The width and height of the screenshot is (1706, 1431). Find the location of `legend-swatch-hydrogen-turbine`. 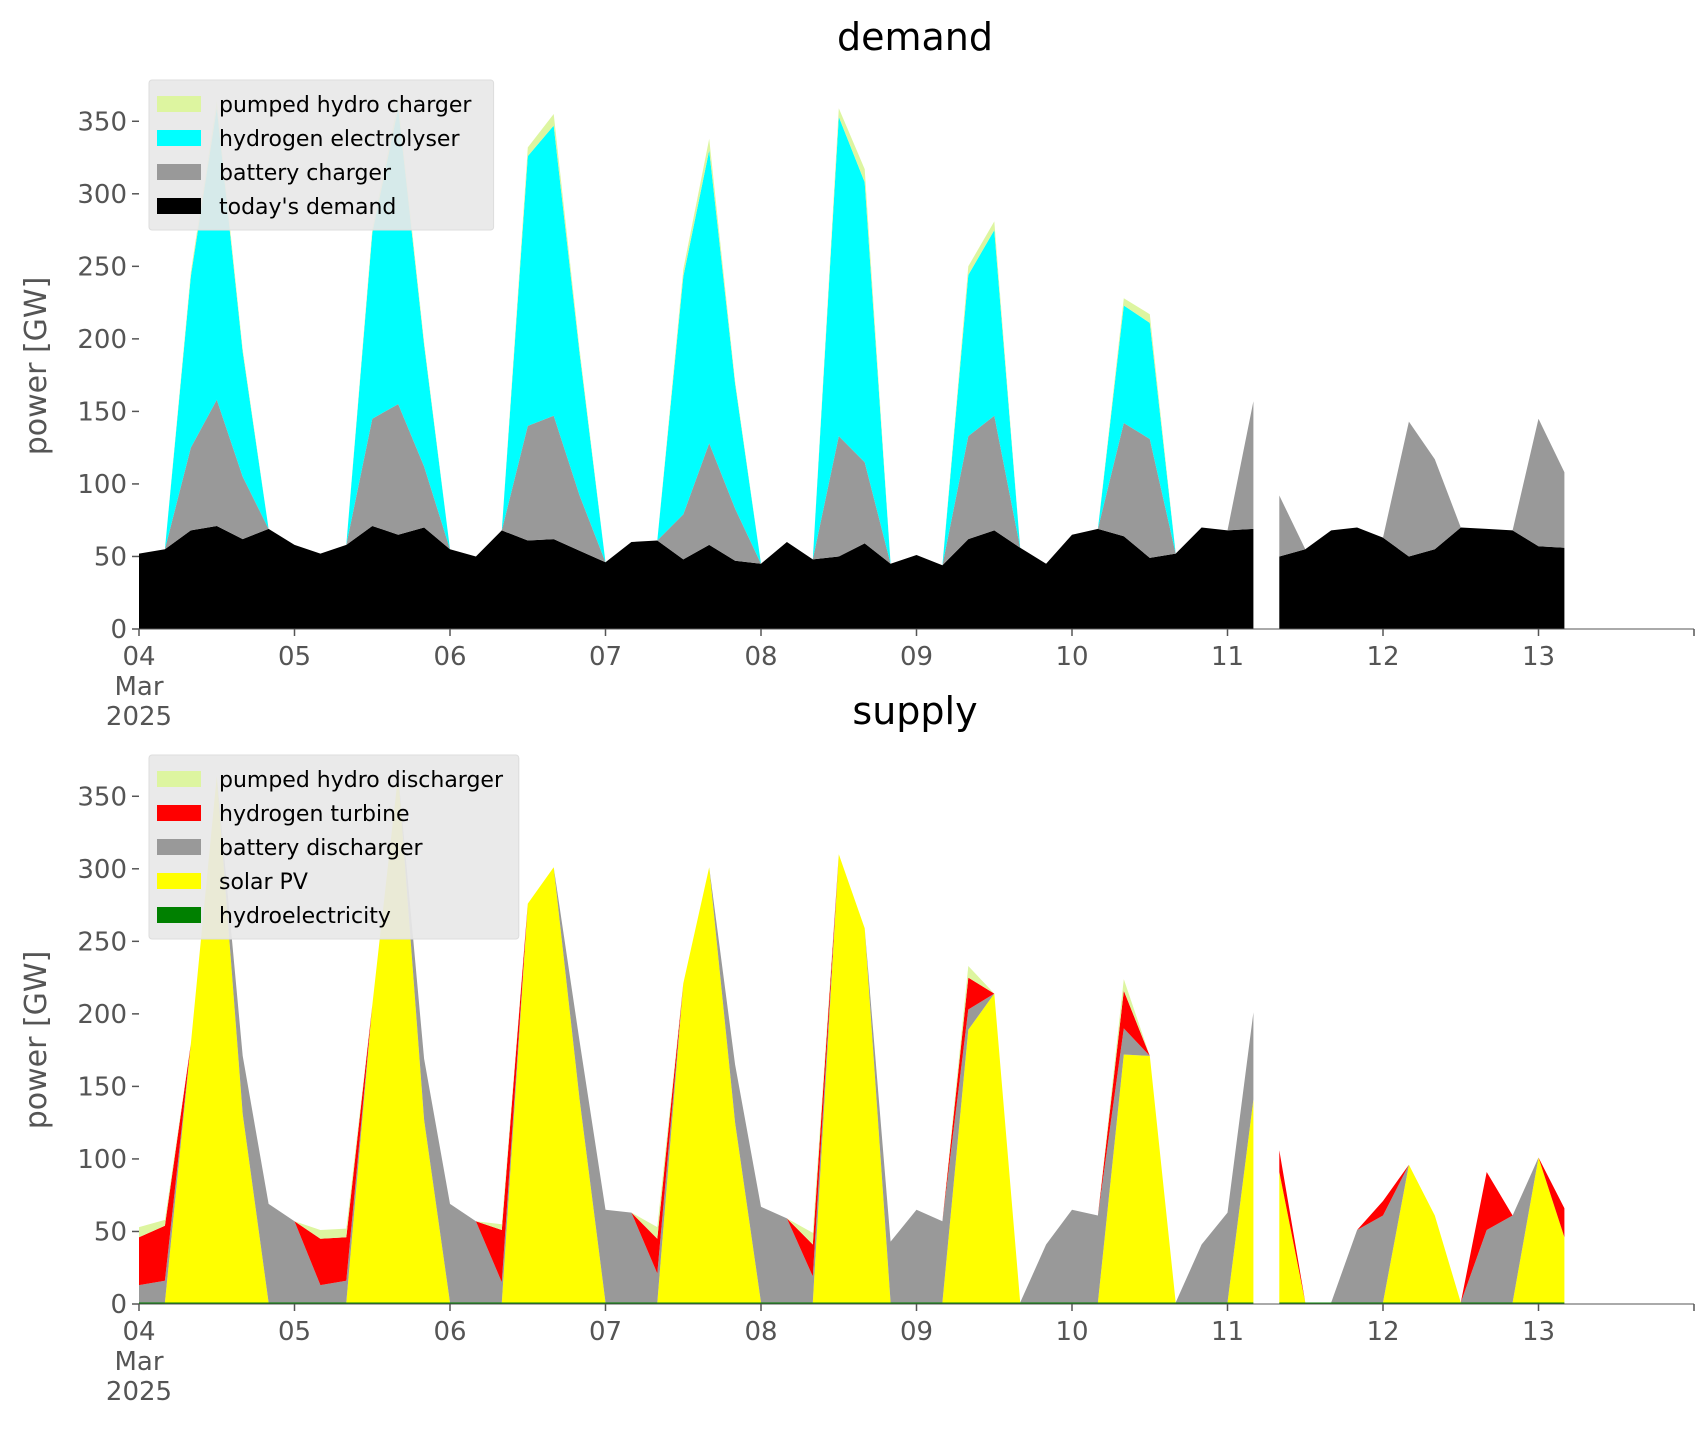

legend-swatch-hydrogen-turbine is located at coordinates (179, 813).